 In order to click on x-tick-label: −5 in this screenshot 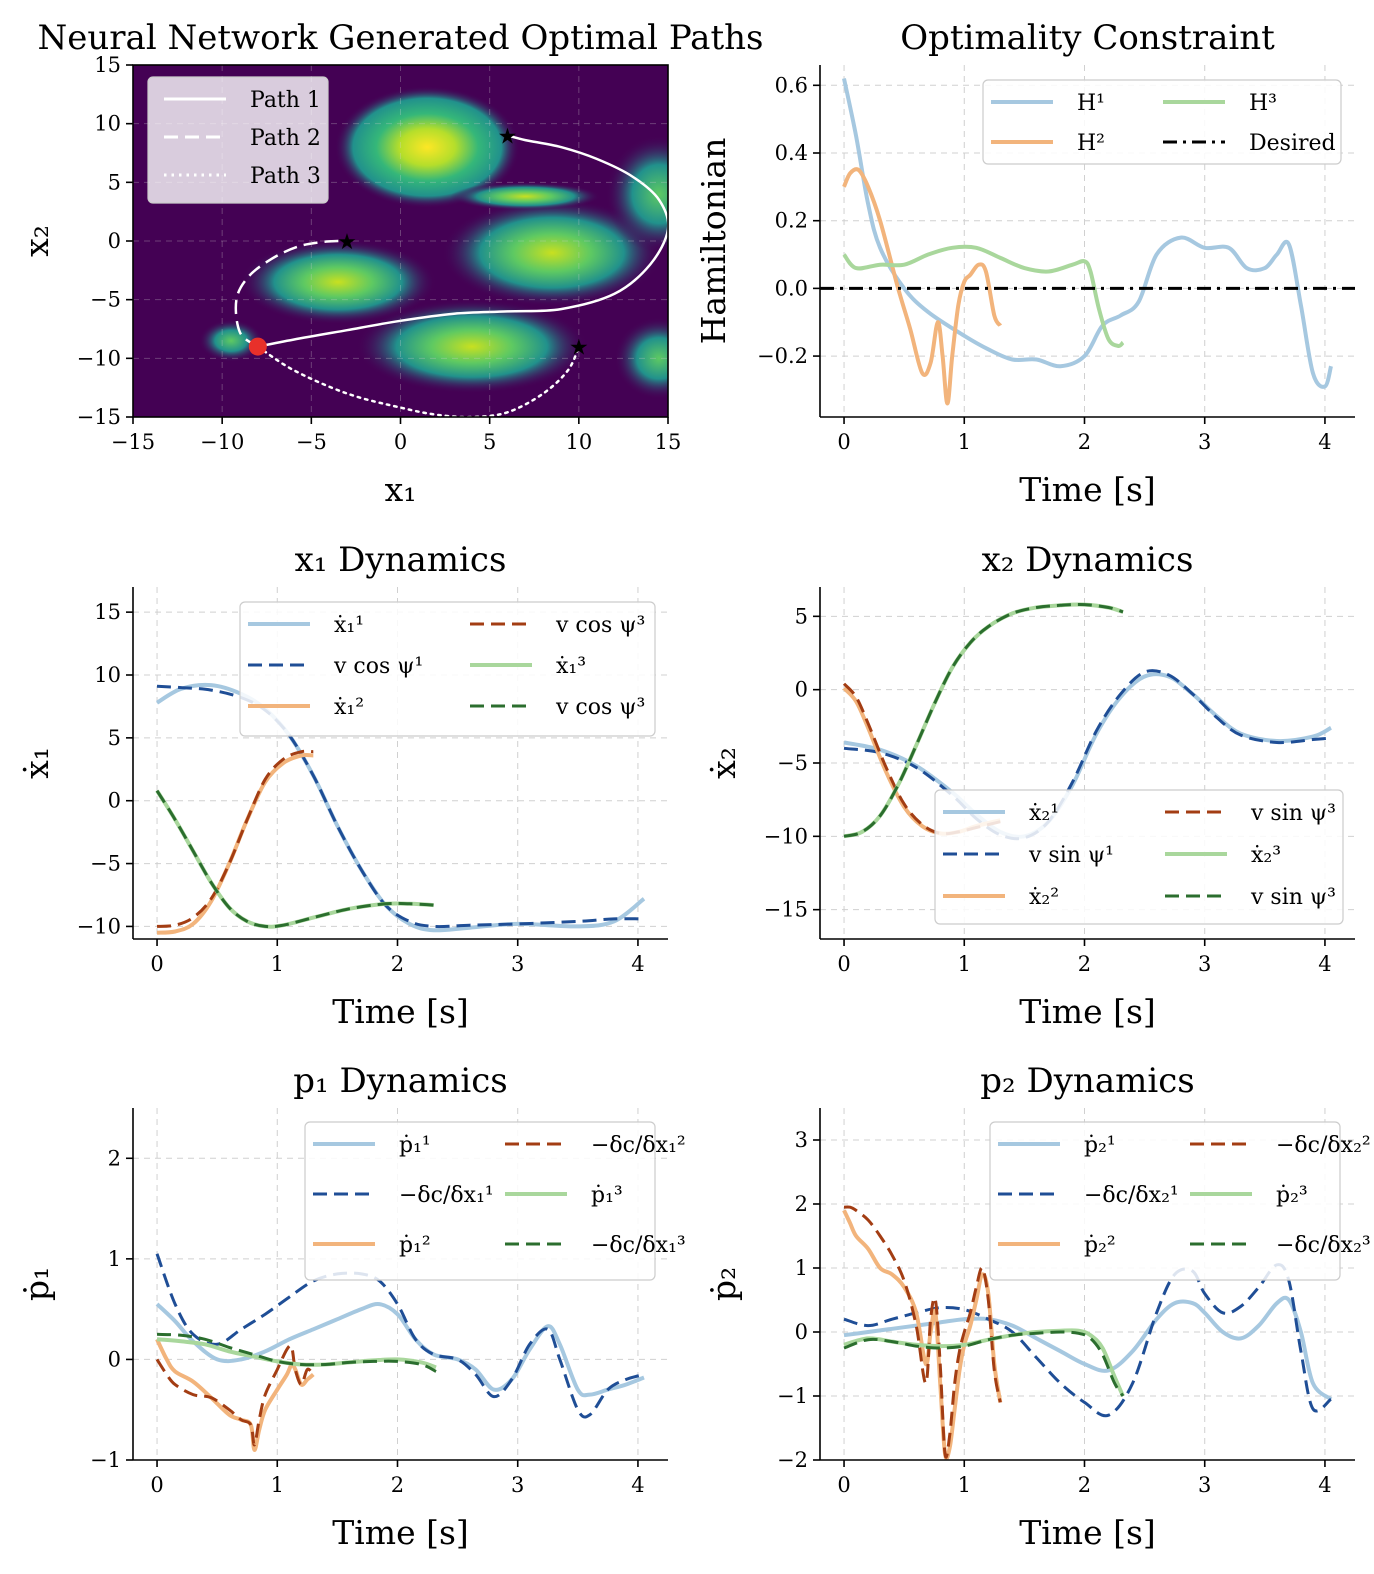, I will do `click(311, 442)`.